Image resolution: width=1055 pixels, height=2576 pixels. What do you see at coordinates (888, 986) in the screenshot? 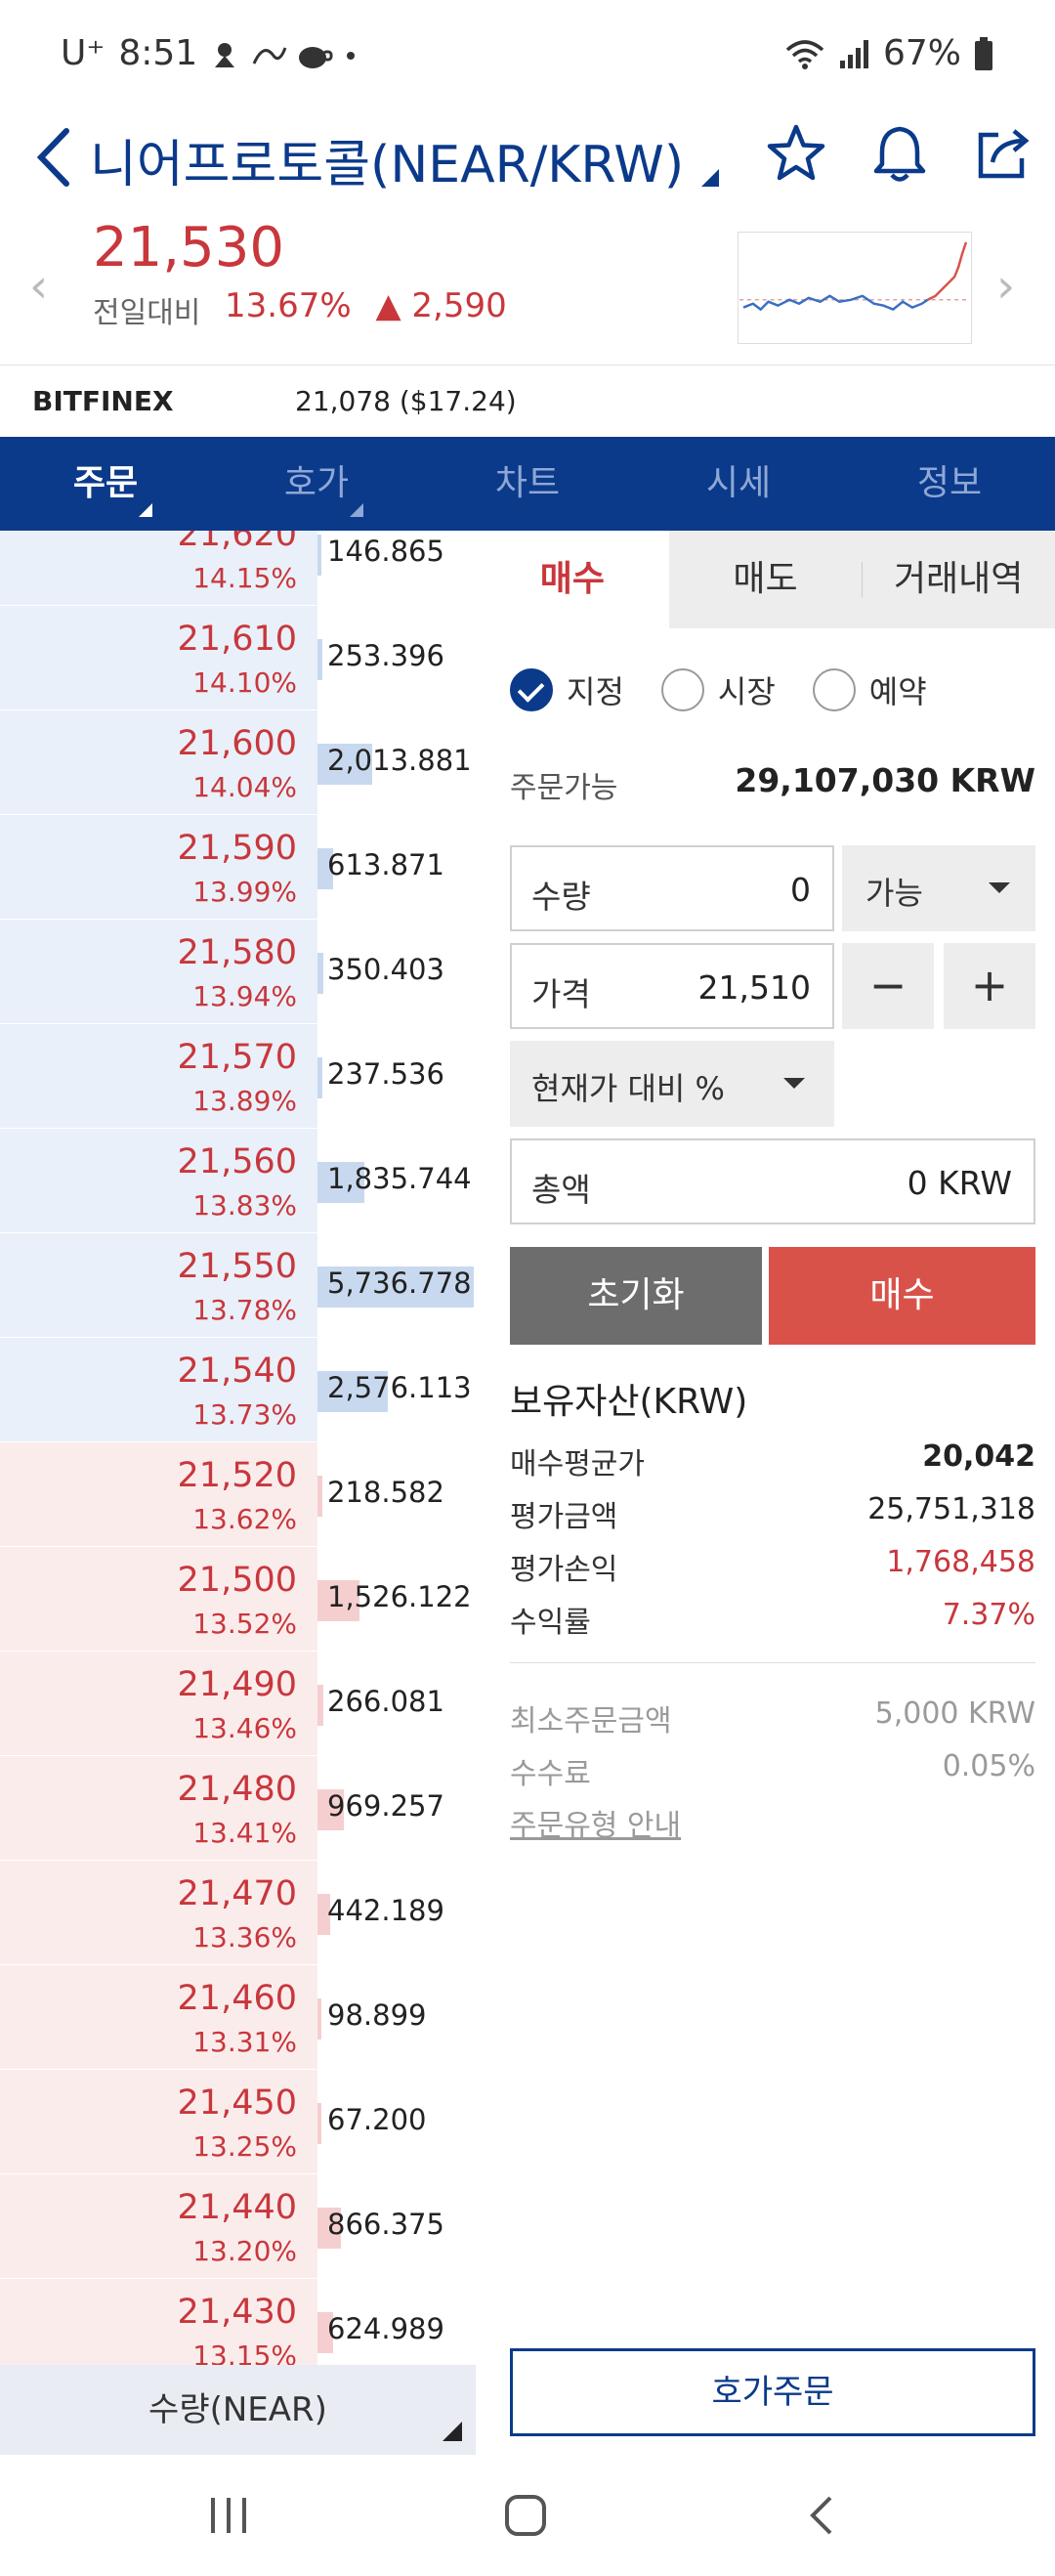
I see `price-minus-button: −` at bounding box center [888, 986].